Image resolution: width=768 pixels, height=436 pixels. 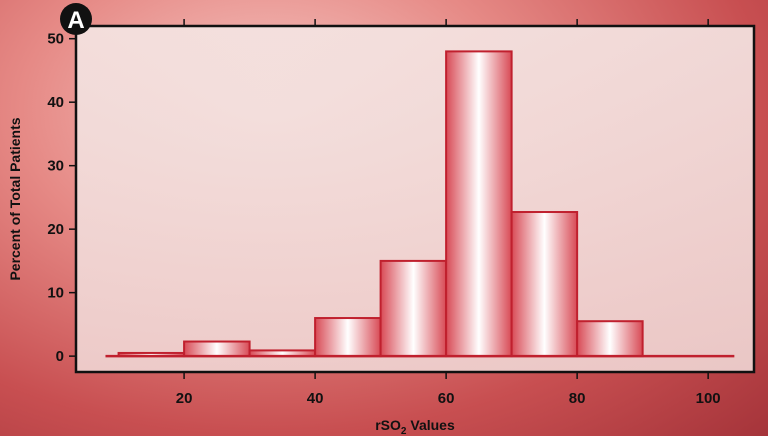 What do you see at coordinates (577, 398) in the screenshot?
I see `x-tick-label: 80` at bounding box center [577, 398].